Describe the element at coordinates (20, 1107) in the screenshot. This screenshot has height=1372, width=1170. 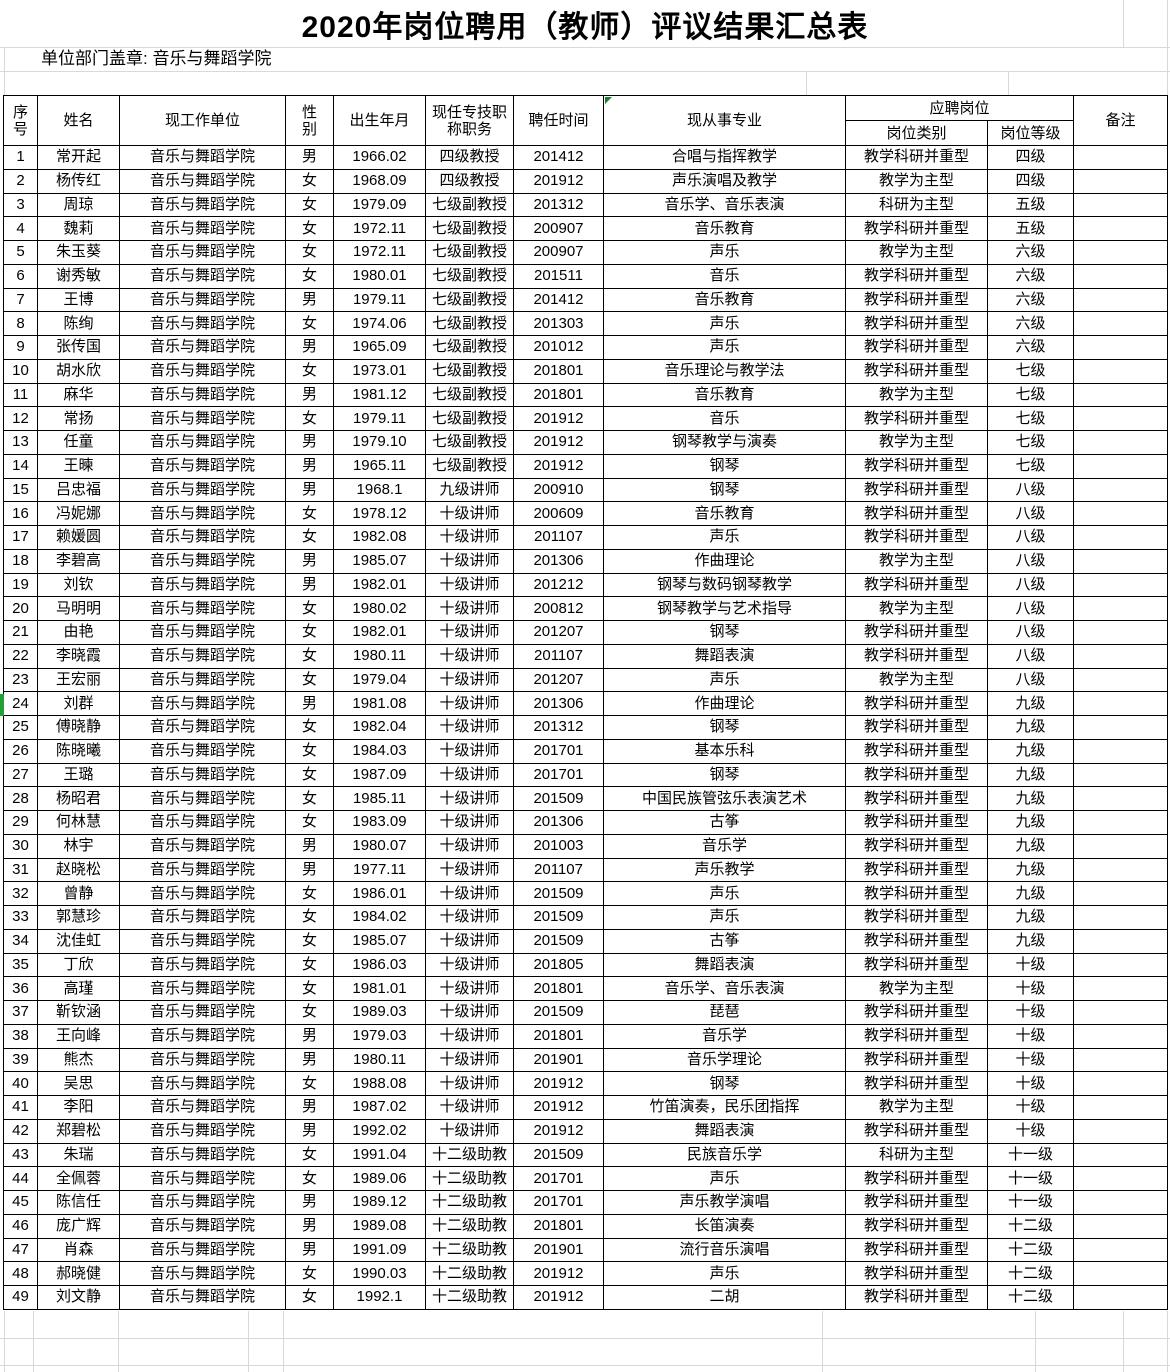
I see `cell: 41` at that location.